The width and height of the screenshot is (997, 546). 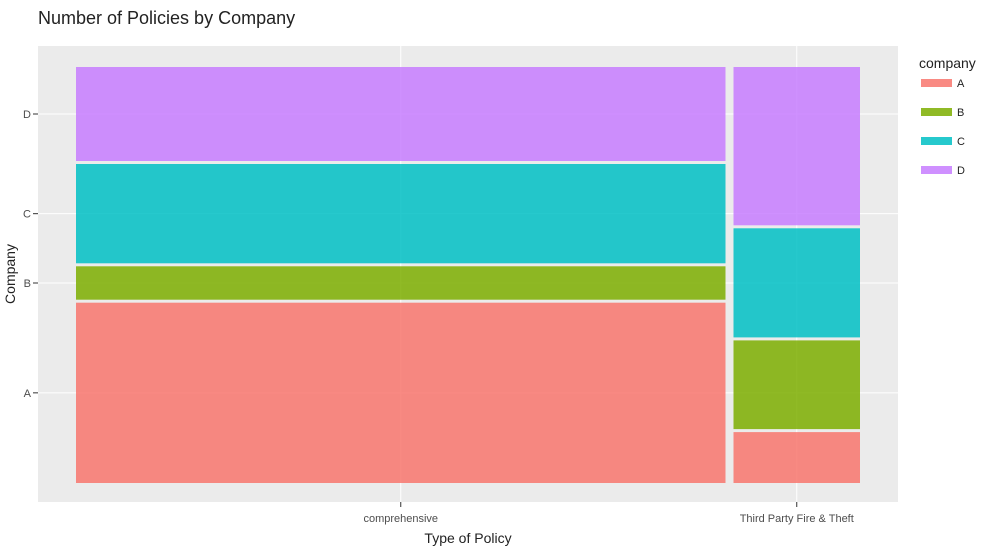 What do you see at coordinates (400, 519) in the screenshot?
I see `x-tick-label: comprehensive` at bounding box center [400, 519].